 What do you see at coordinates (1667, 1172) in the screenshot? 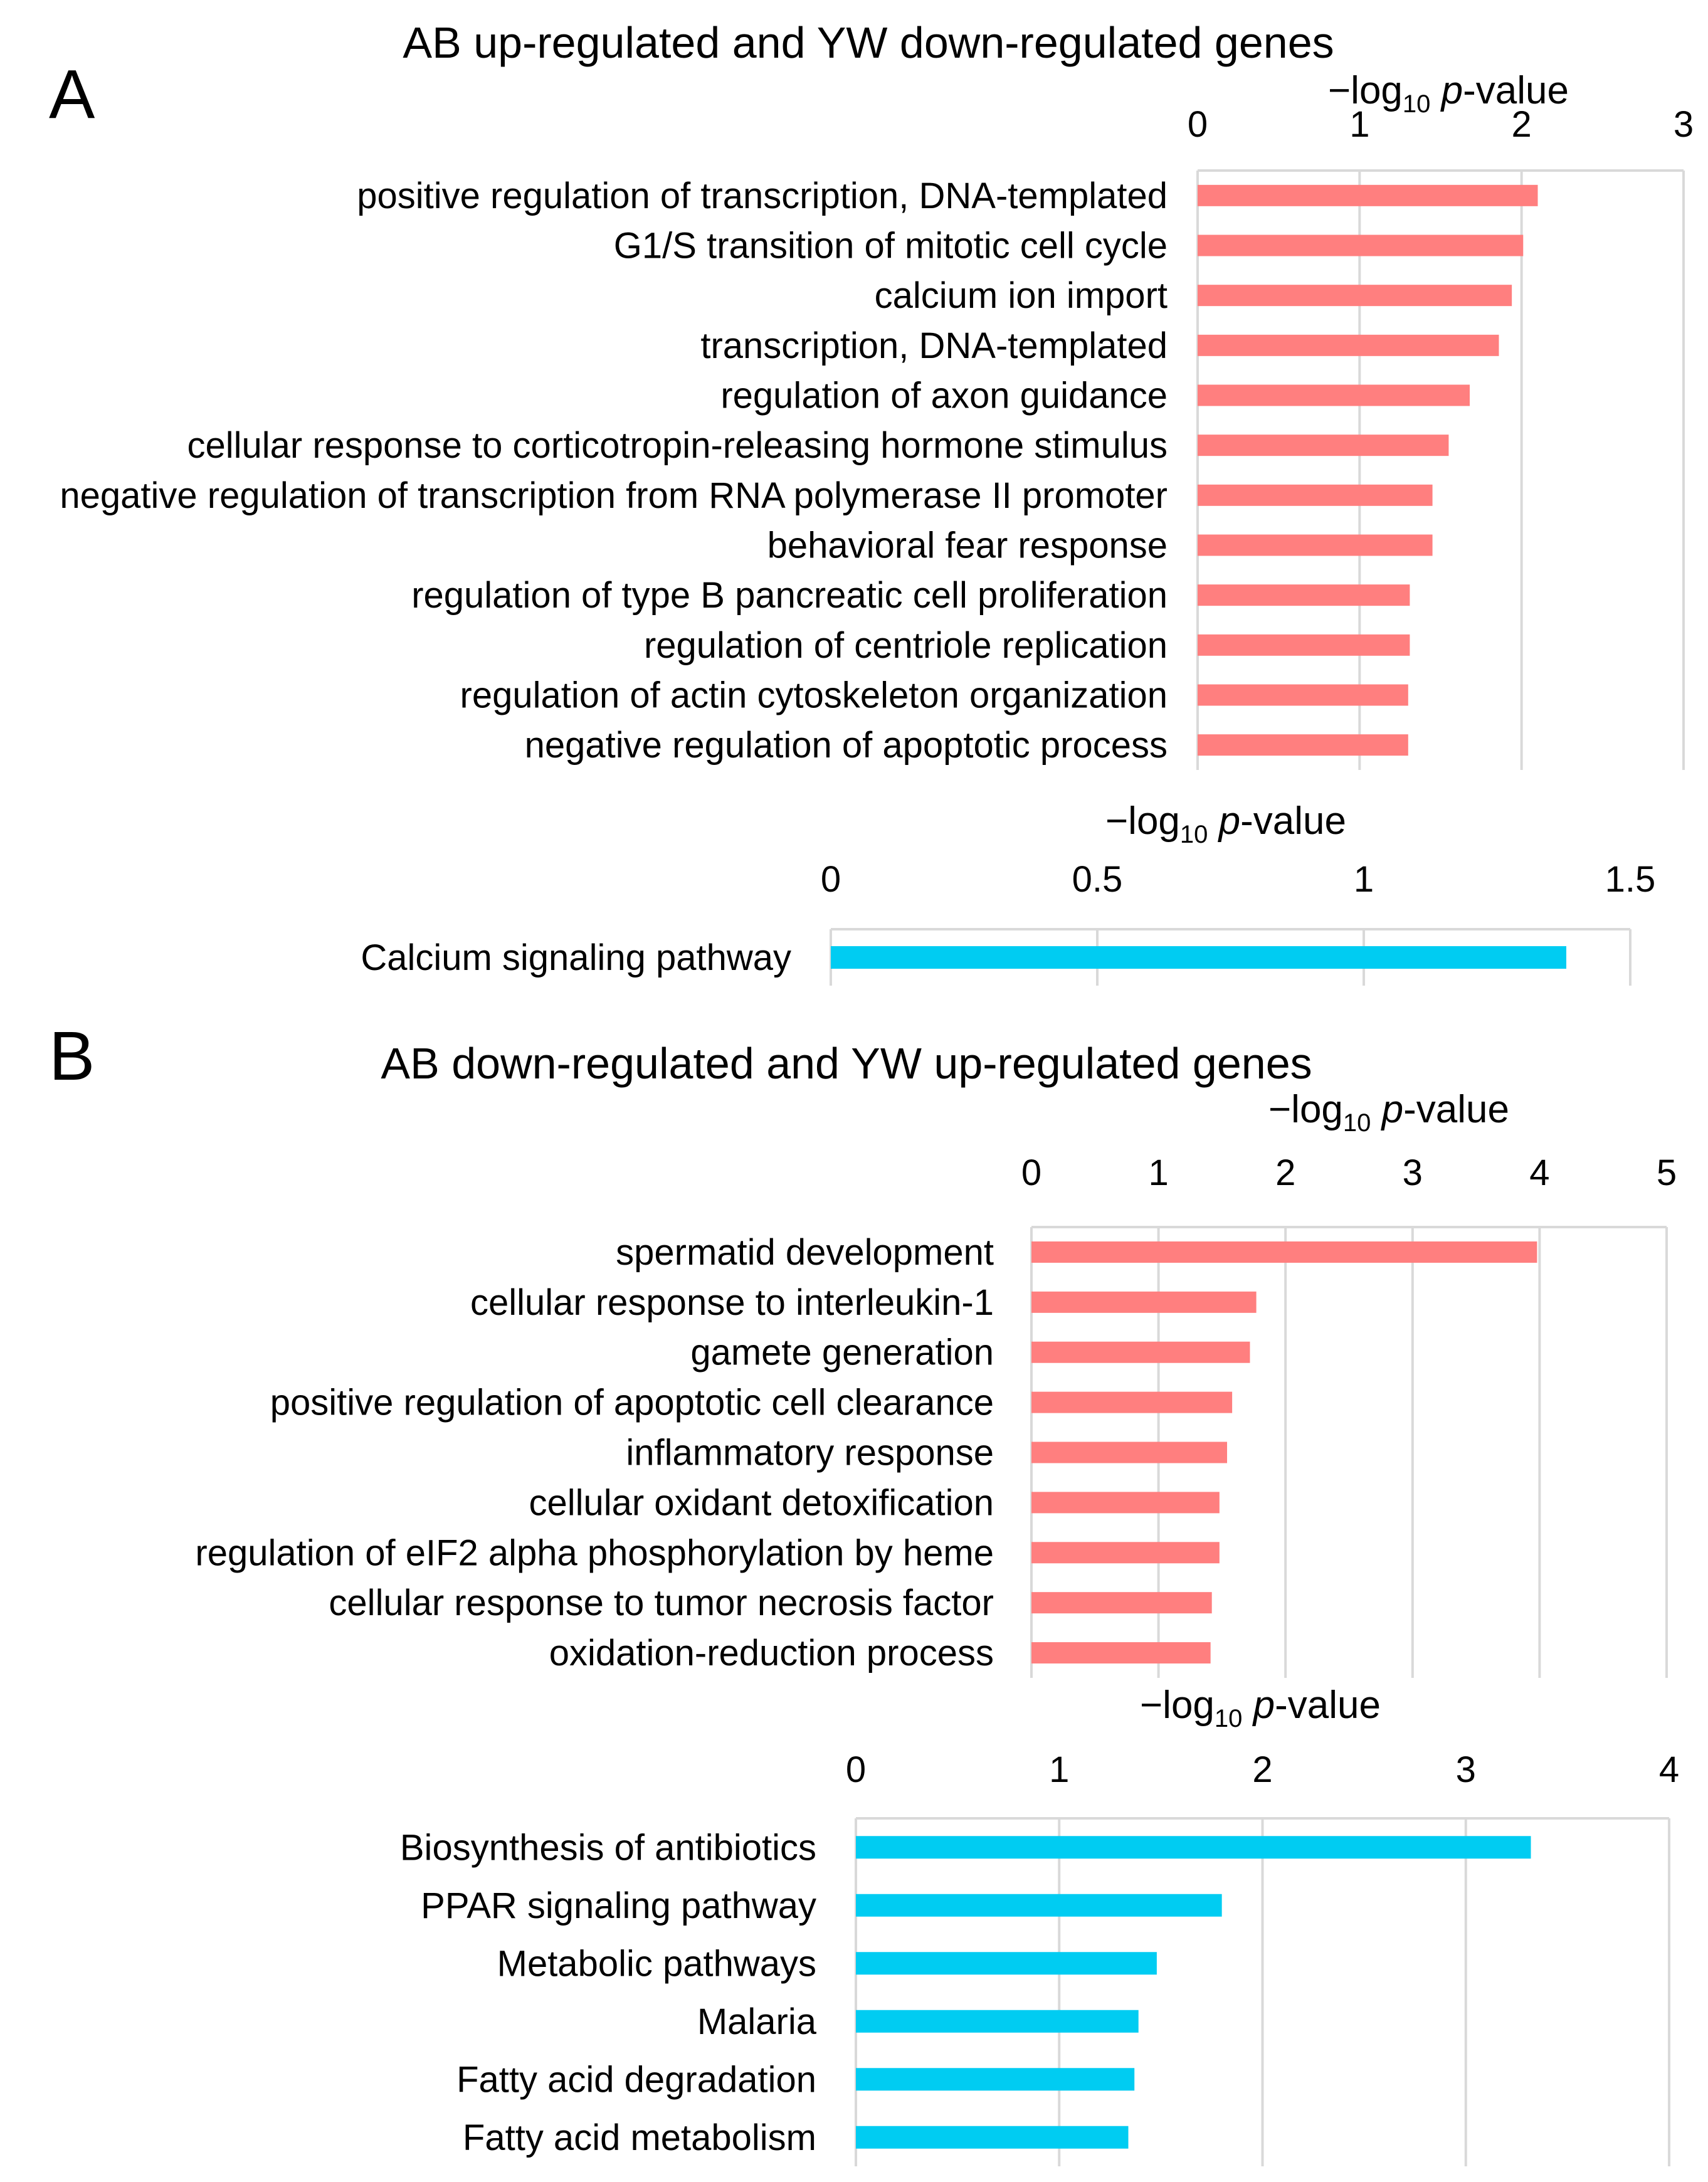
I see `tick-label: 5` at bounding box center [1667, 1172].